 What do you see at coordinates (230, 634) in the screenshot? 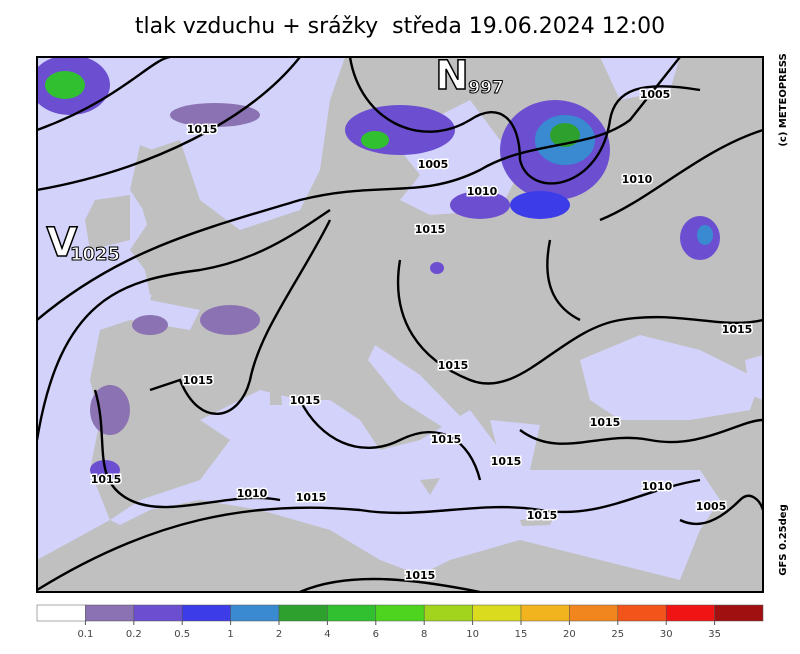
I see `legend-label: 1` at bounding box center [230, 634].